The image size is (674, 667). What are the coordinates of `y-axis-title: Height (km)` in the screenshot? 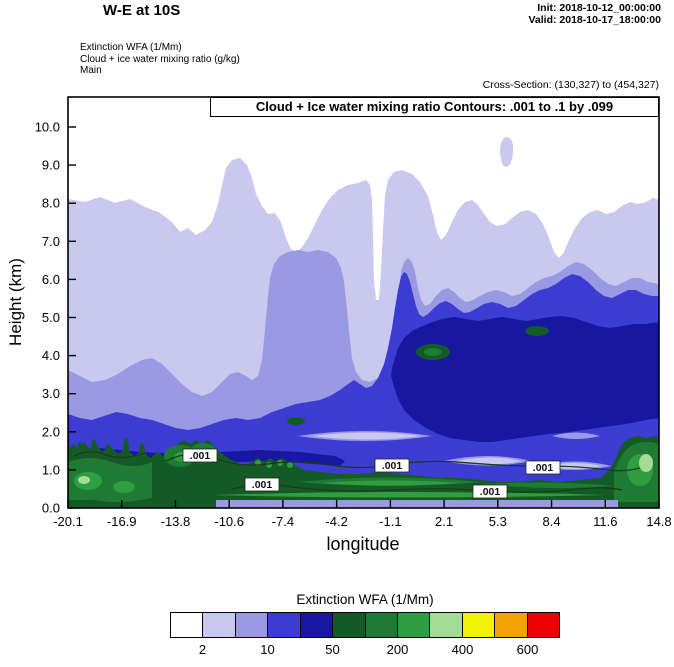 It's located at (15, 302).